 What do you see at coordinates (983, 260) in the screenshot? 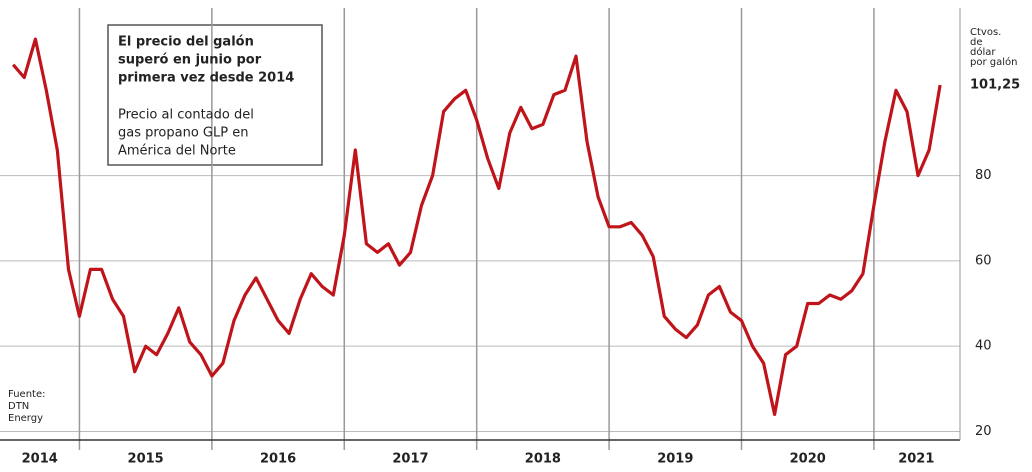
I see `y-tick-label: 60` at bounding box center [983, 260].